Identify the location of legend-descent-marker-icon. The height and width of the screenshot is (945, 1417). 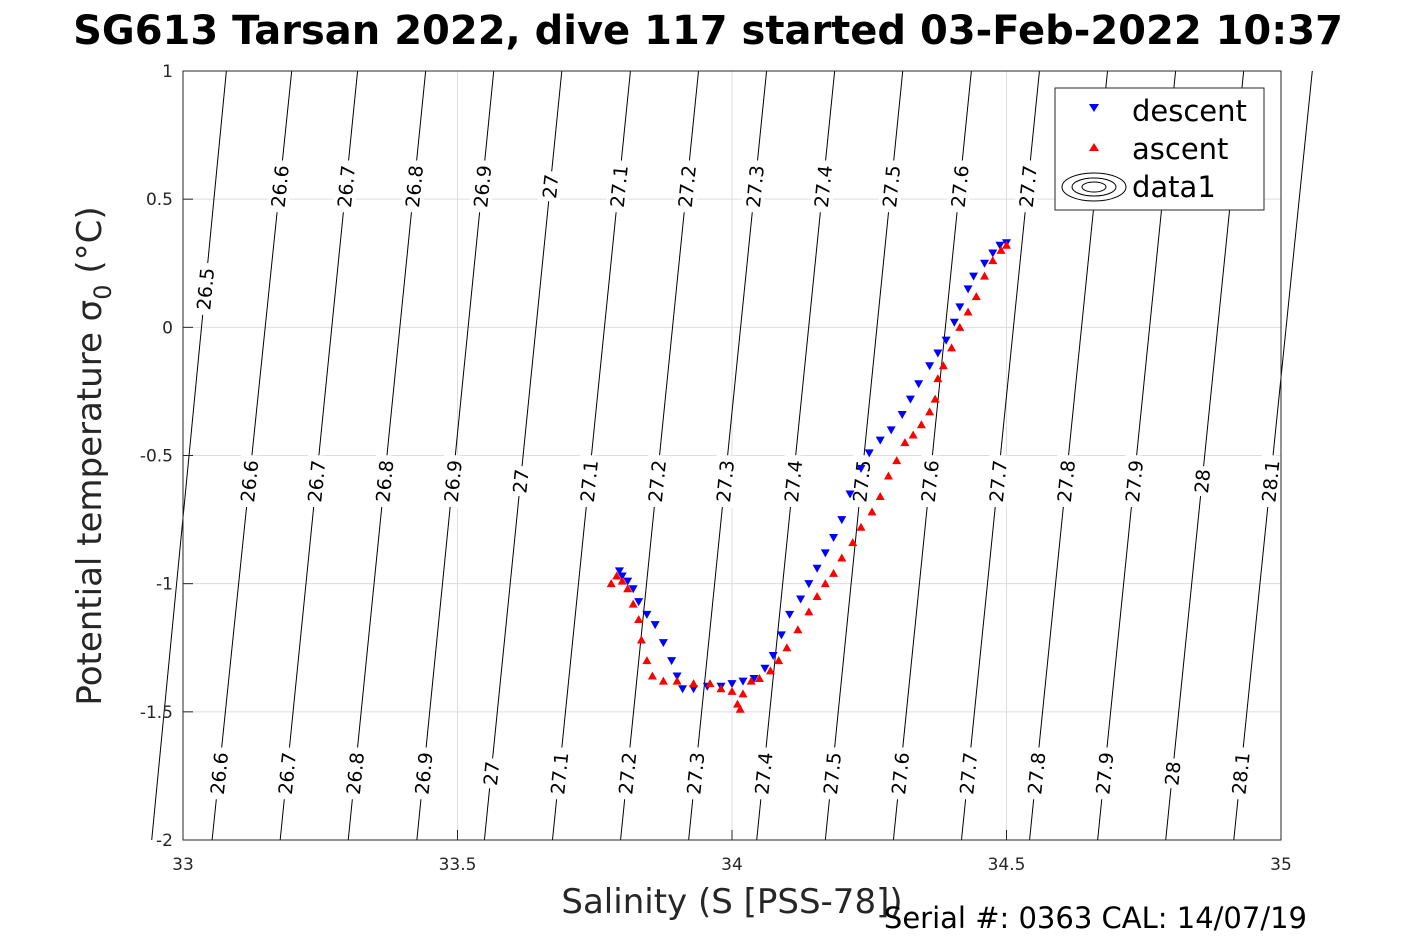
(1094, 108).